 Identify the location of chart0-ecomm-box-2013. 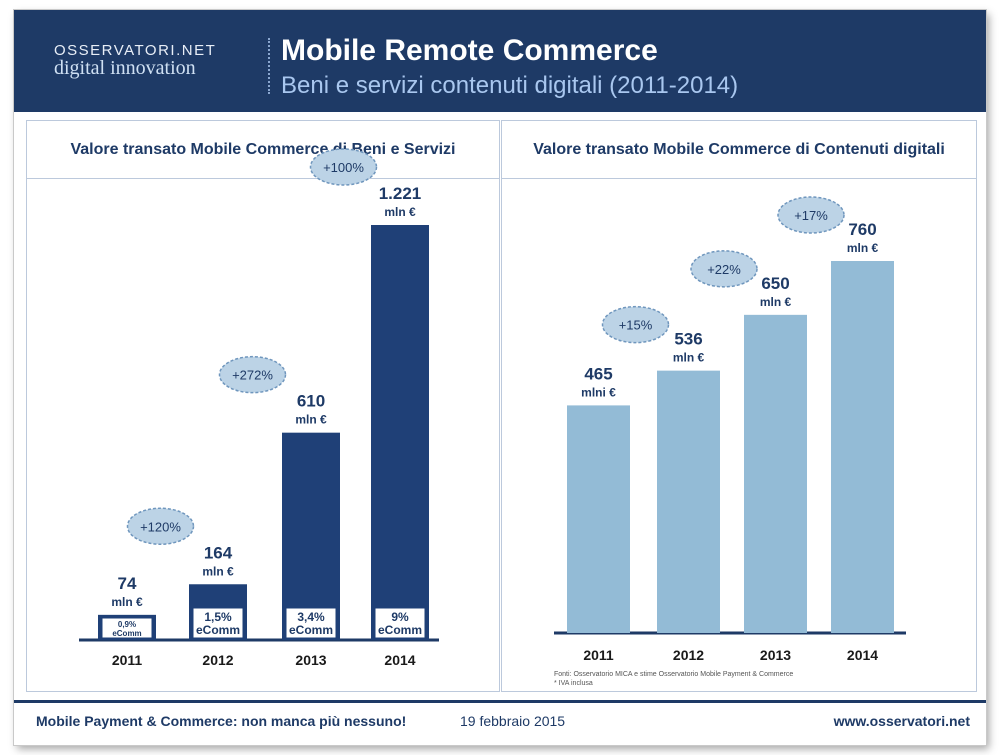
(311, 623).